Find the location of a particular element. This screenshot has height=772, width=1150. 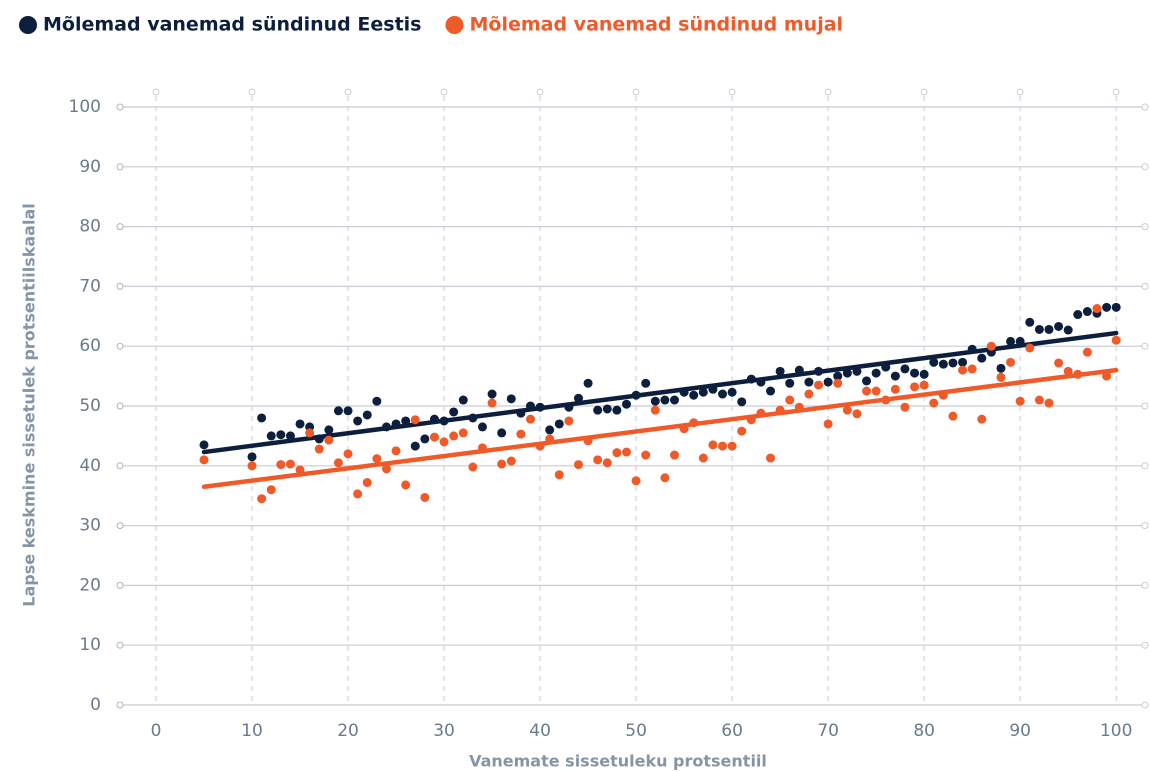

y-tick-label: 60 is located at coordinates (90, 346).